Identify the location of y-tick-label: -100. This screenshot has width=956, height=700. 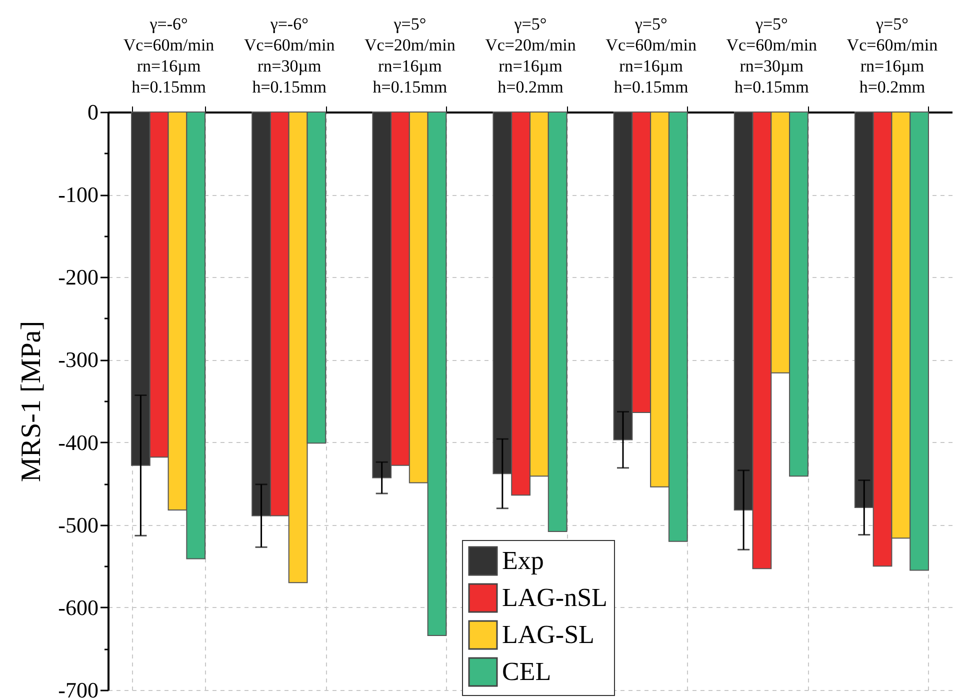
(78, 195).